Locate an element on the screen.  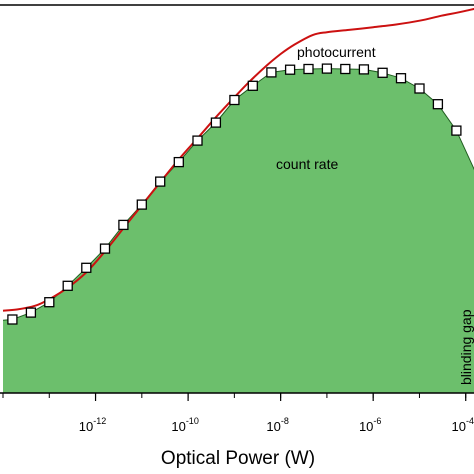
x-tick-label-exponent: -10 is located at coordinates (192, 421).